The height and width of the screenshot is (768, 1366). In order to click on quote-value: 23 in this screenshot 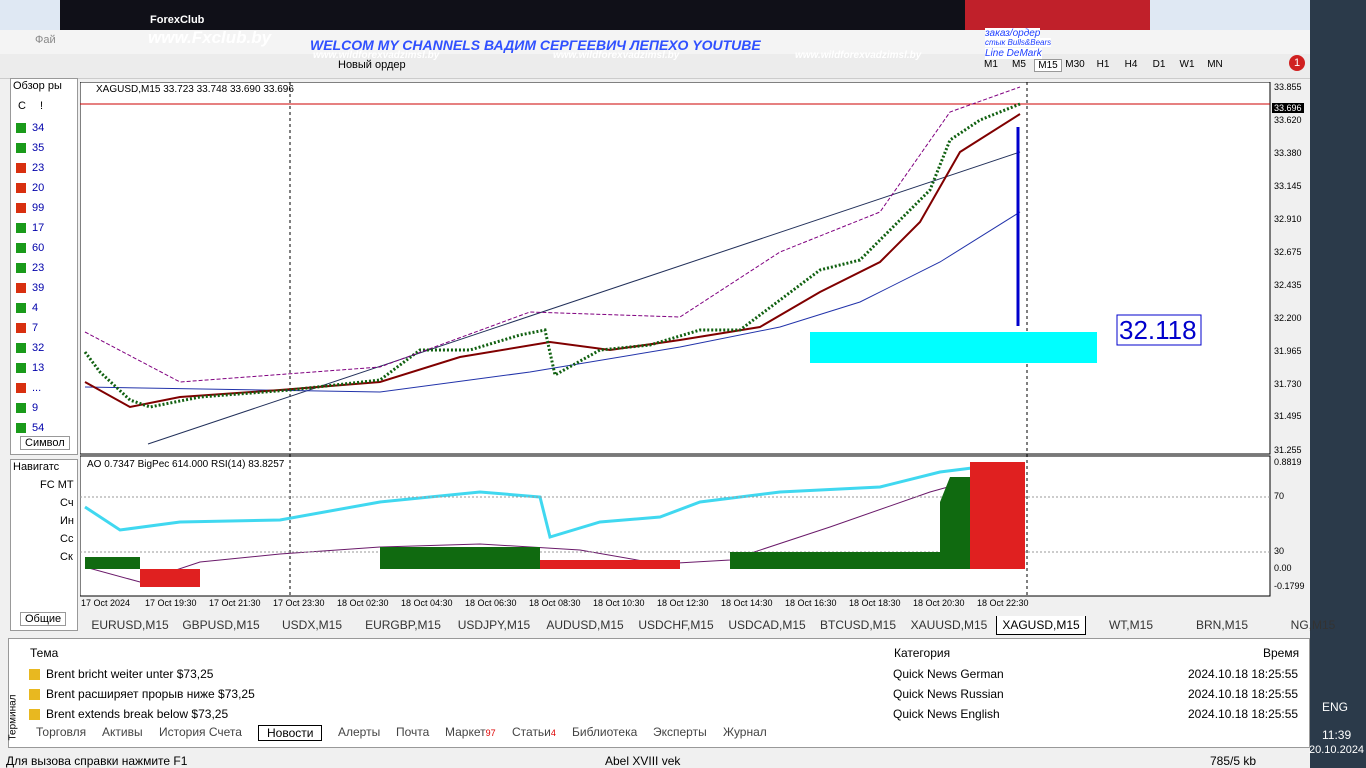, I will do `click(38, 168)`.